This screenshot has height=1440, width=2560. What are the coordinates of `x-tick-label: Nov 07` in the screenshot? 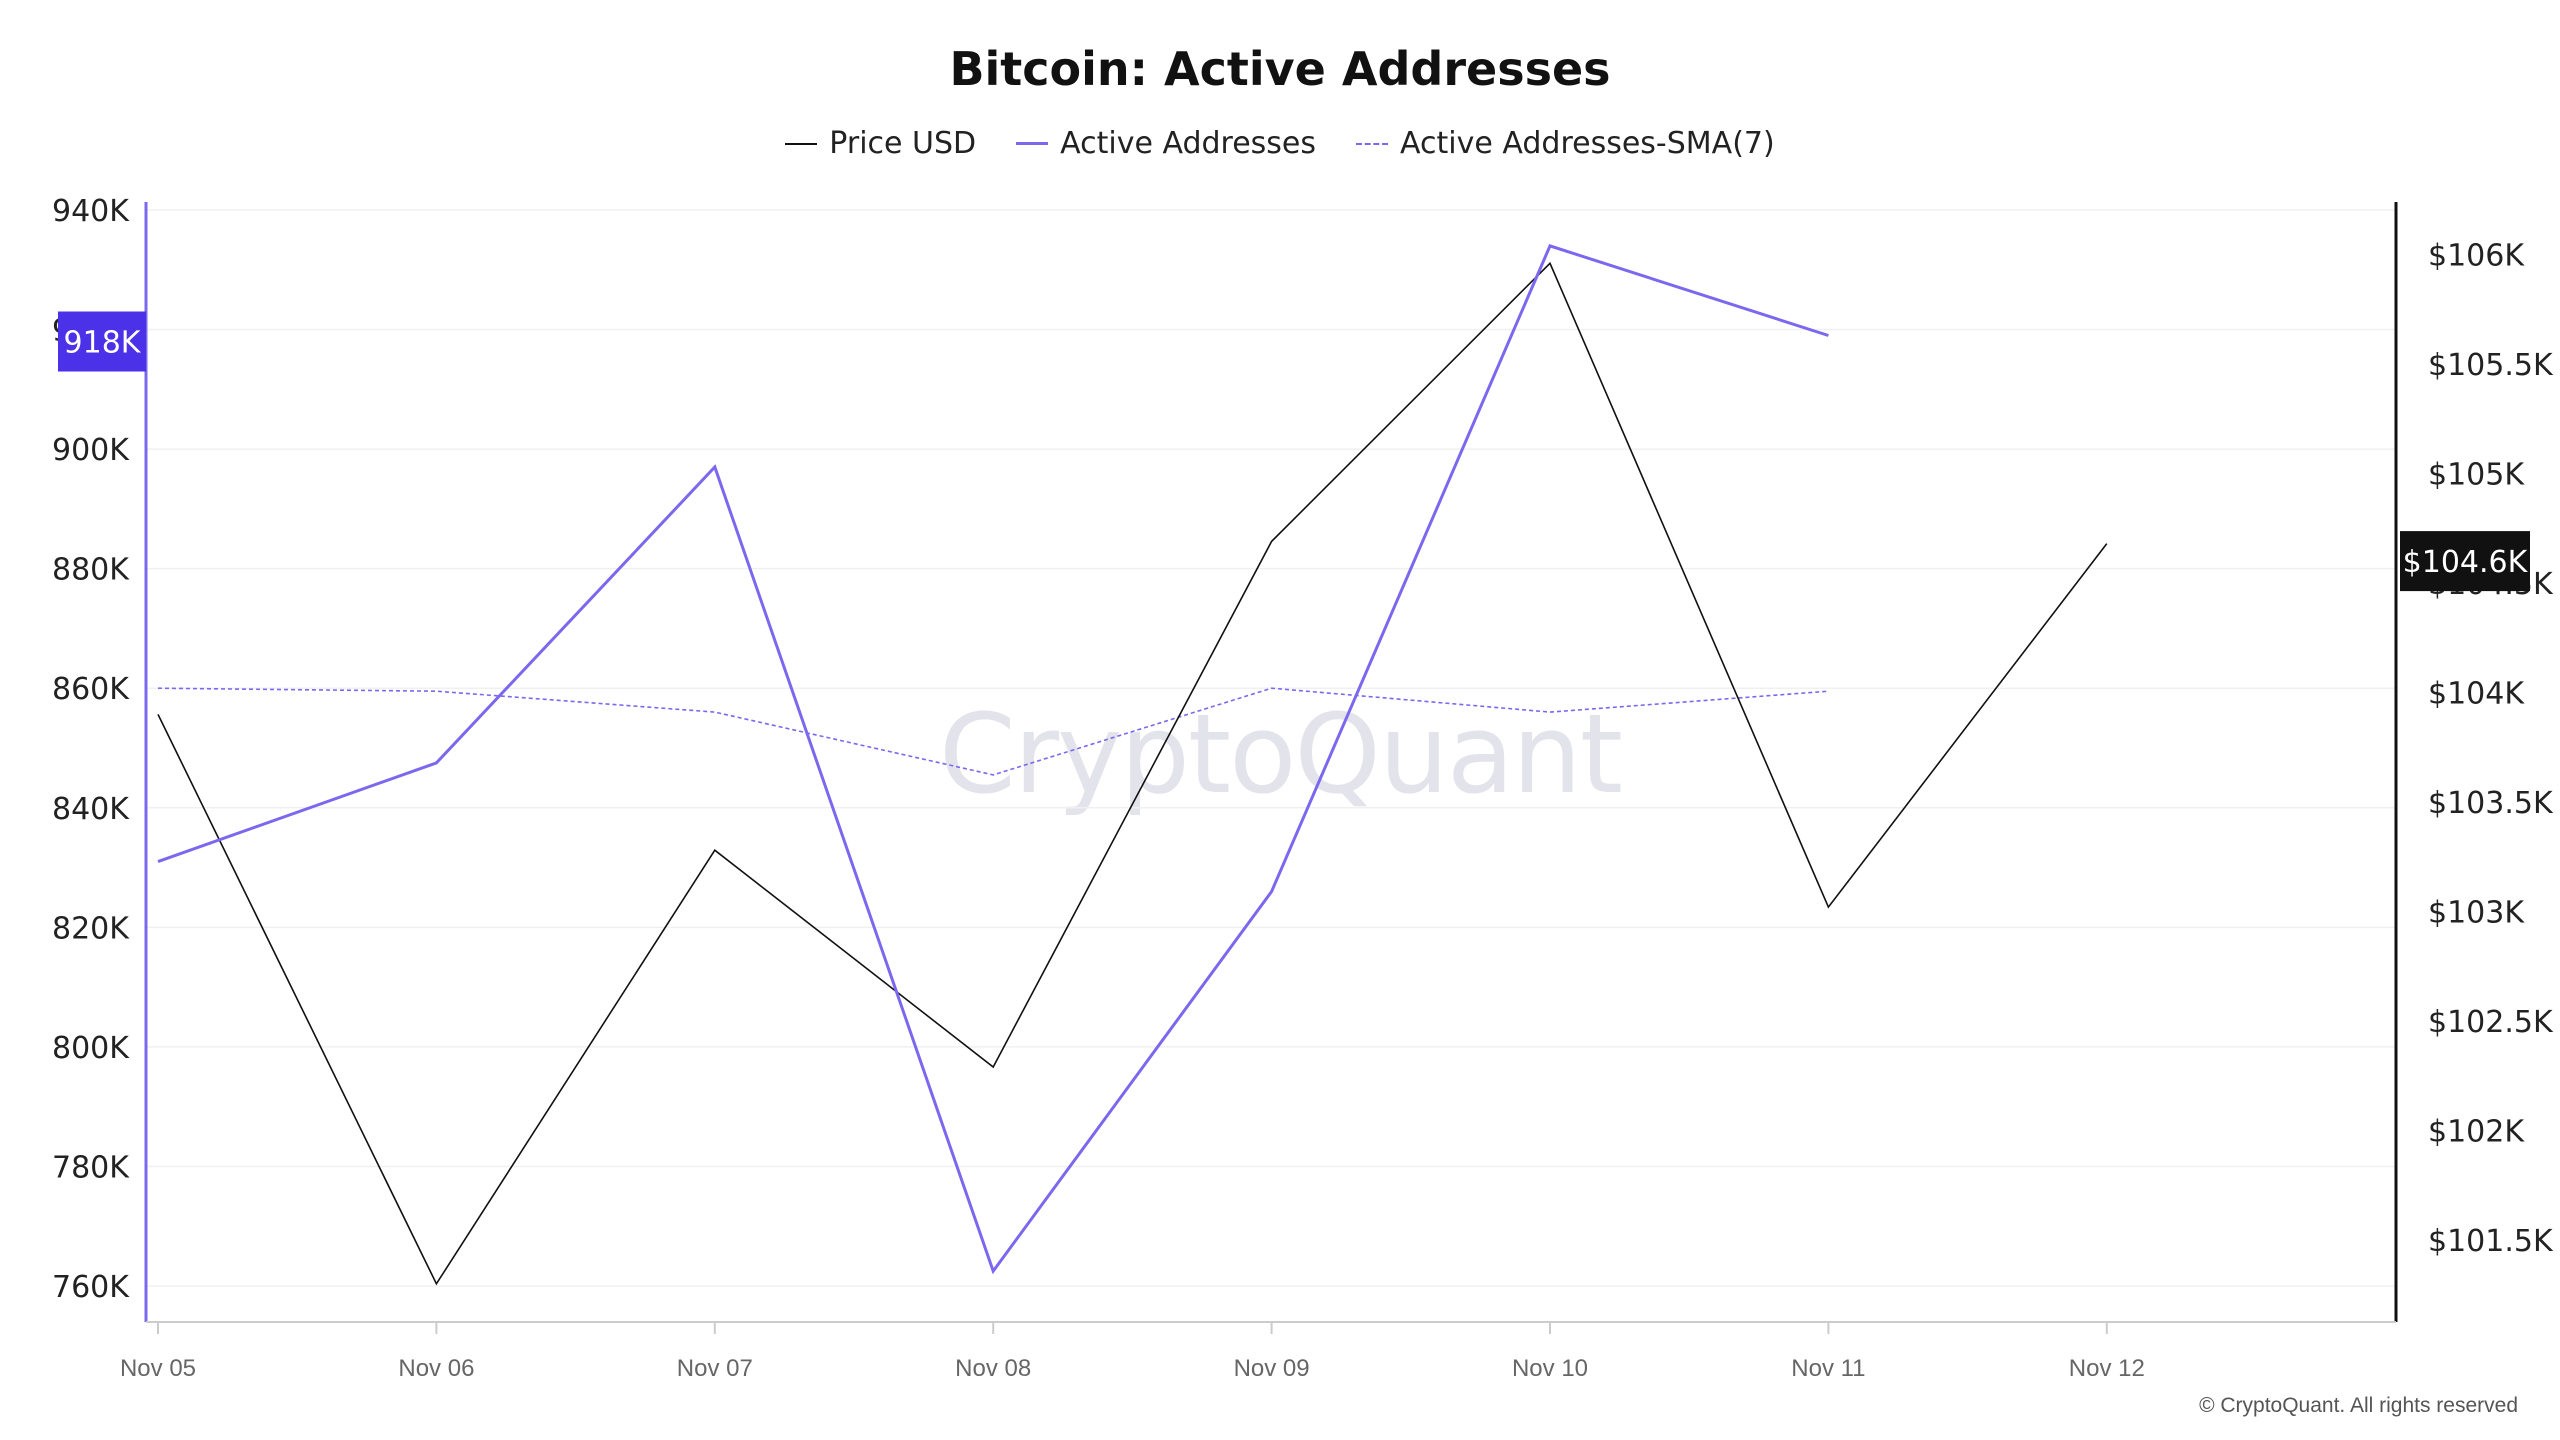 It's located at (715, 1368).